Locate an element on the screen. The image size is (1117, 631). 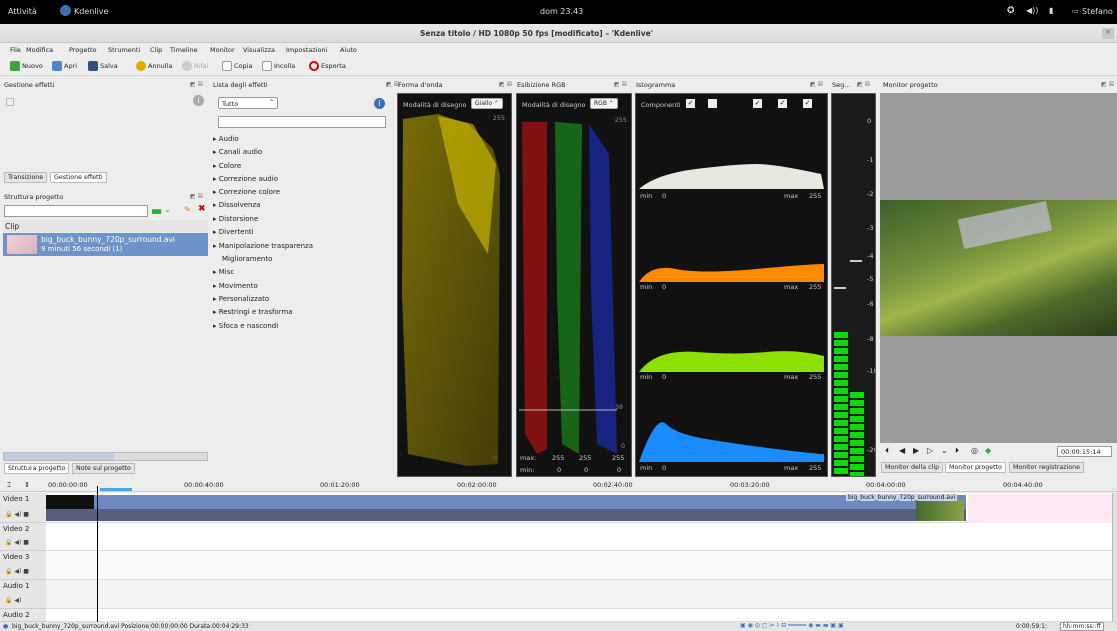
tab-record-monitor: Monitor registrazione is located at coordinates (1046, 467).